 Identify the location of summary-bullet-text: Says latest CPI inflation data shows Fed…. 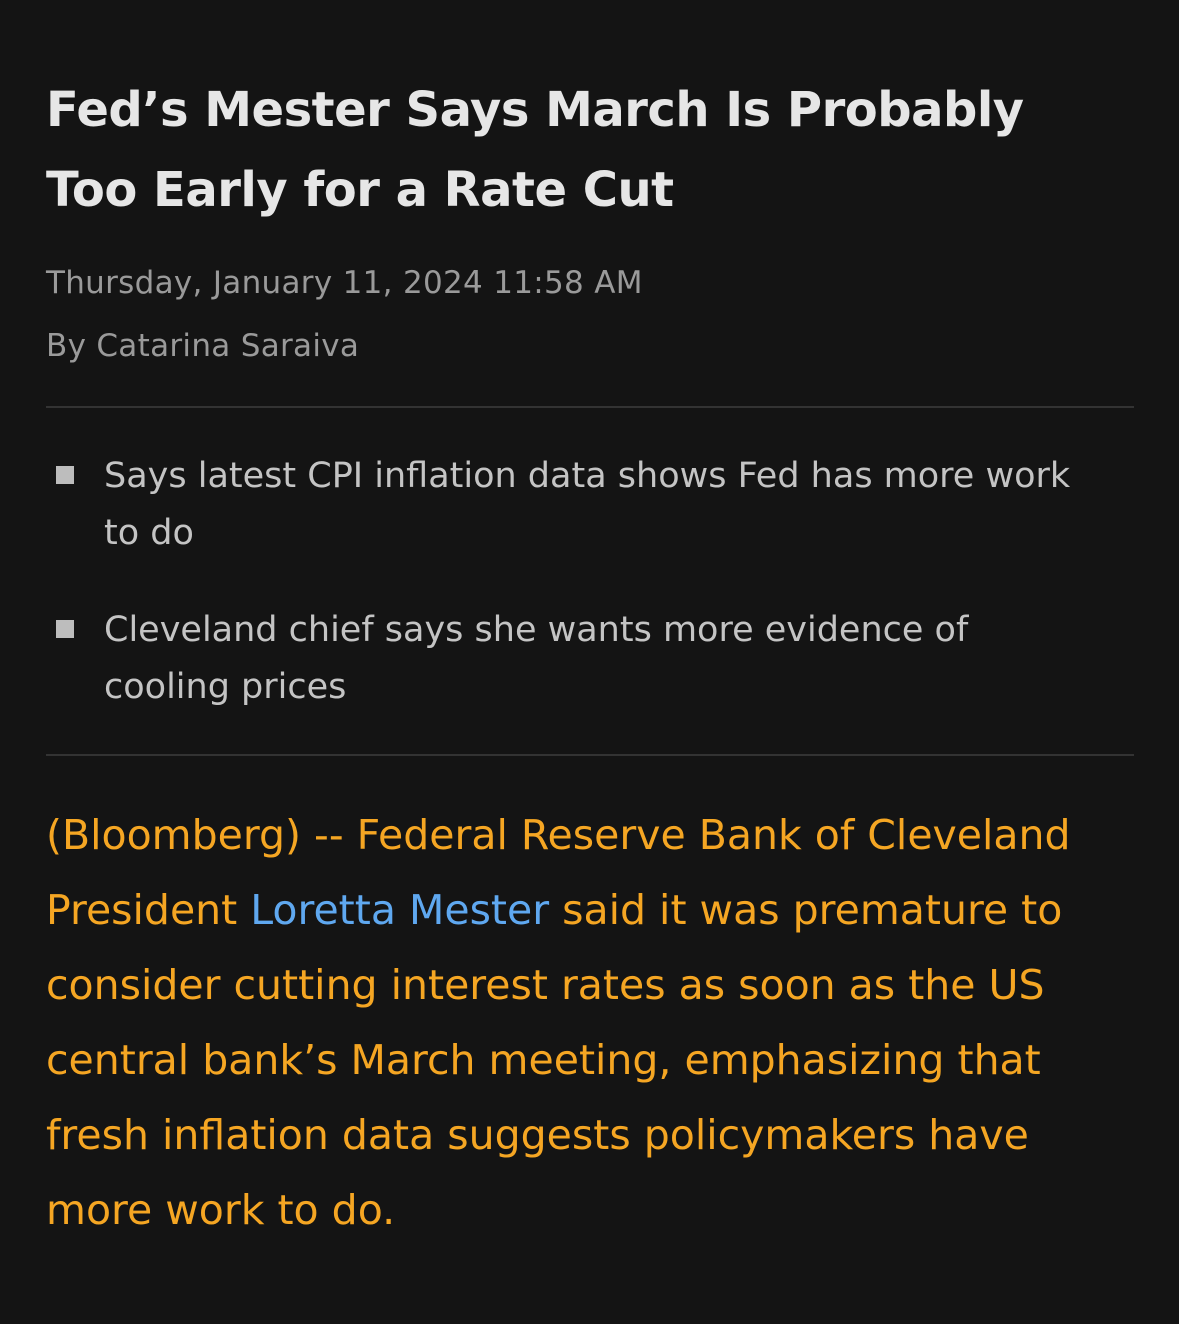
(587, 504).